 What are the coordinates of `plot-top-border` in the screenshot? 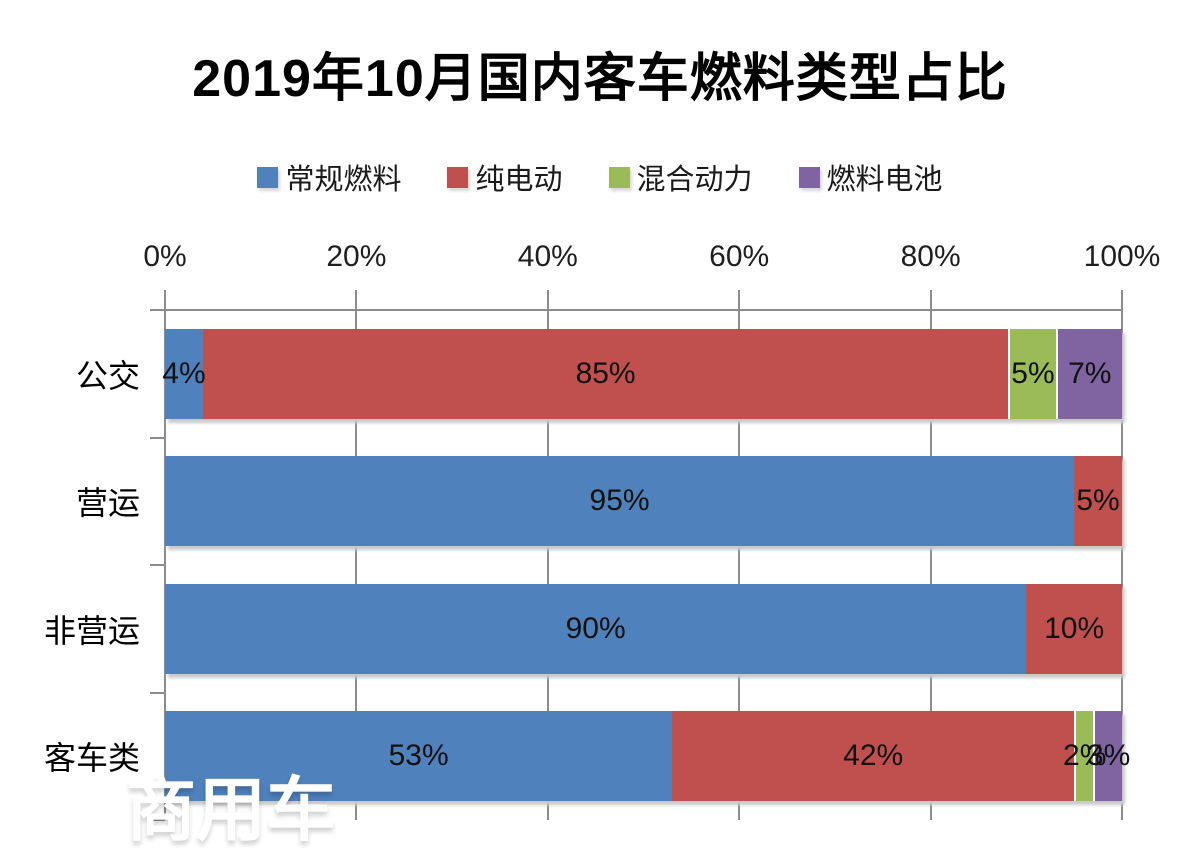 It's located at (636, 310).